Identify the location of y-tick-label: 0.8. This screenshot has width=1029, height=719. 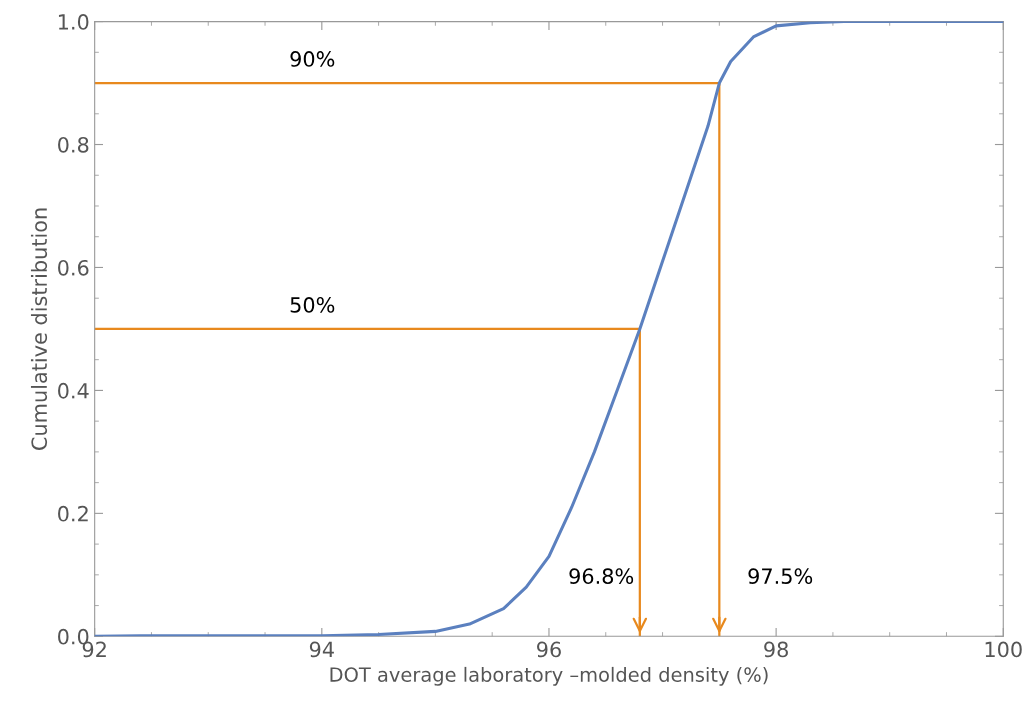
(73, 144).